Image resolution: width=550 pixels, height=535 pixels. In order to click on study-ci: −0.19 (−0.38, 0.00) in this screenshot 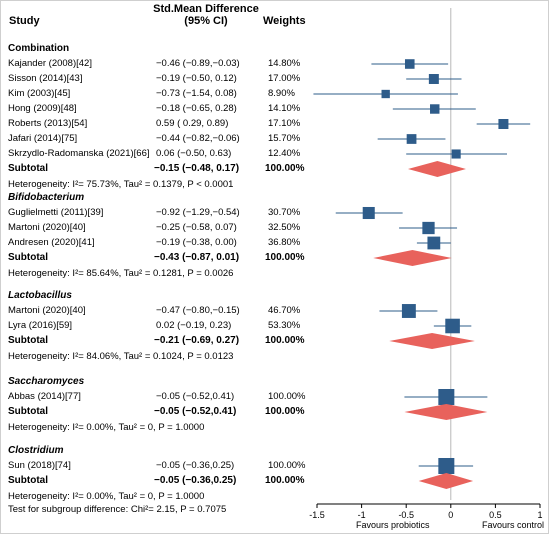, I will do `click(196, 242)`.